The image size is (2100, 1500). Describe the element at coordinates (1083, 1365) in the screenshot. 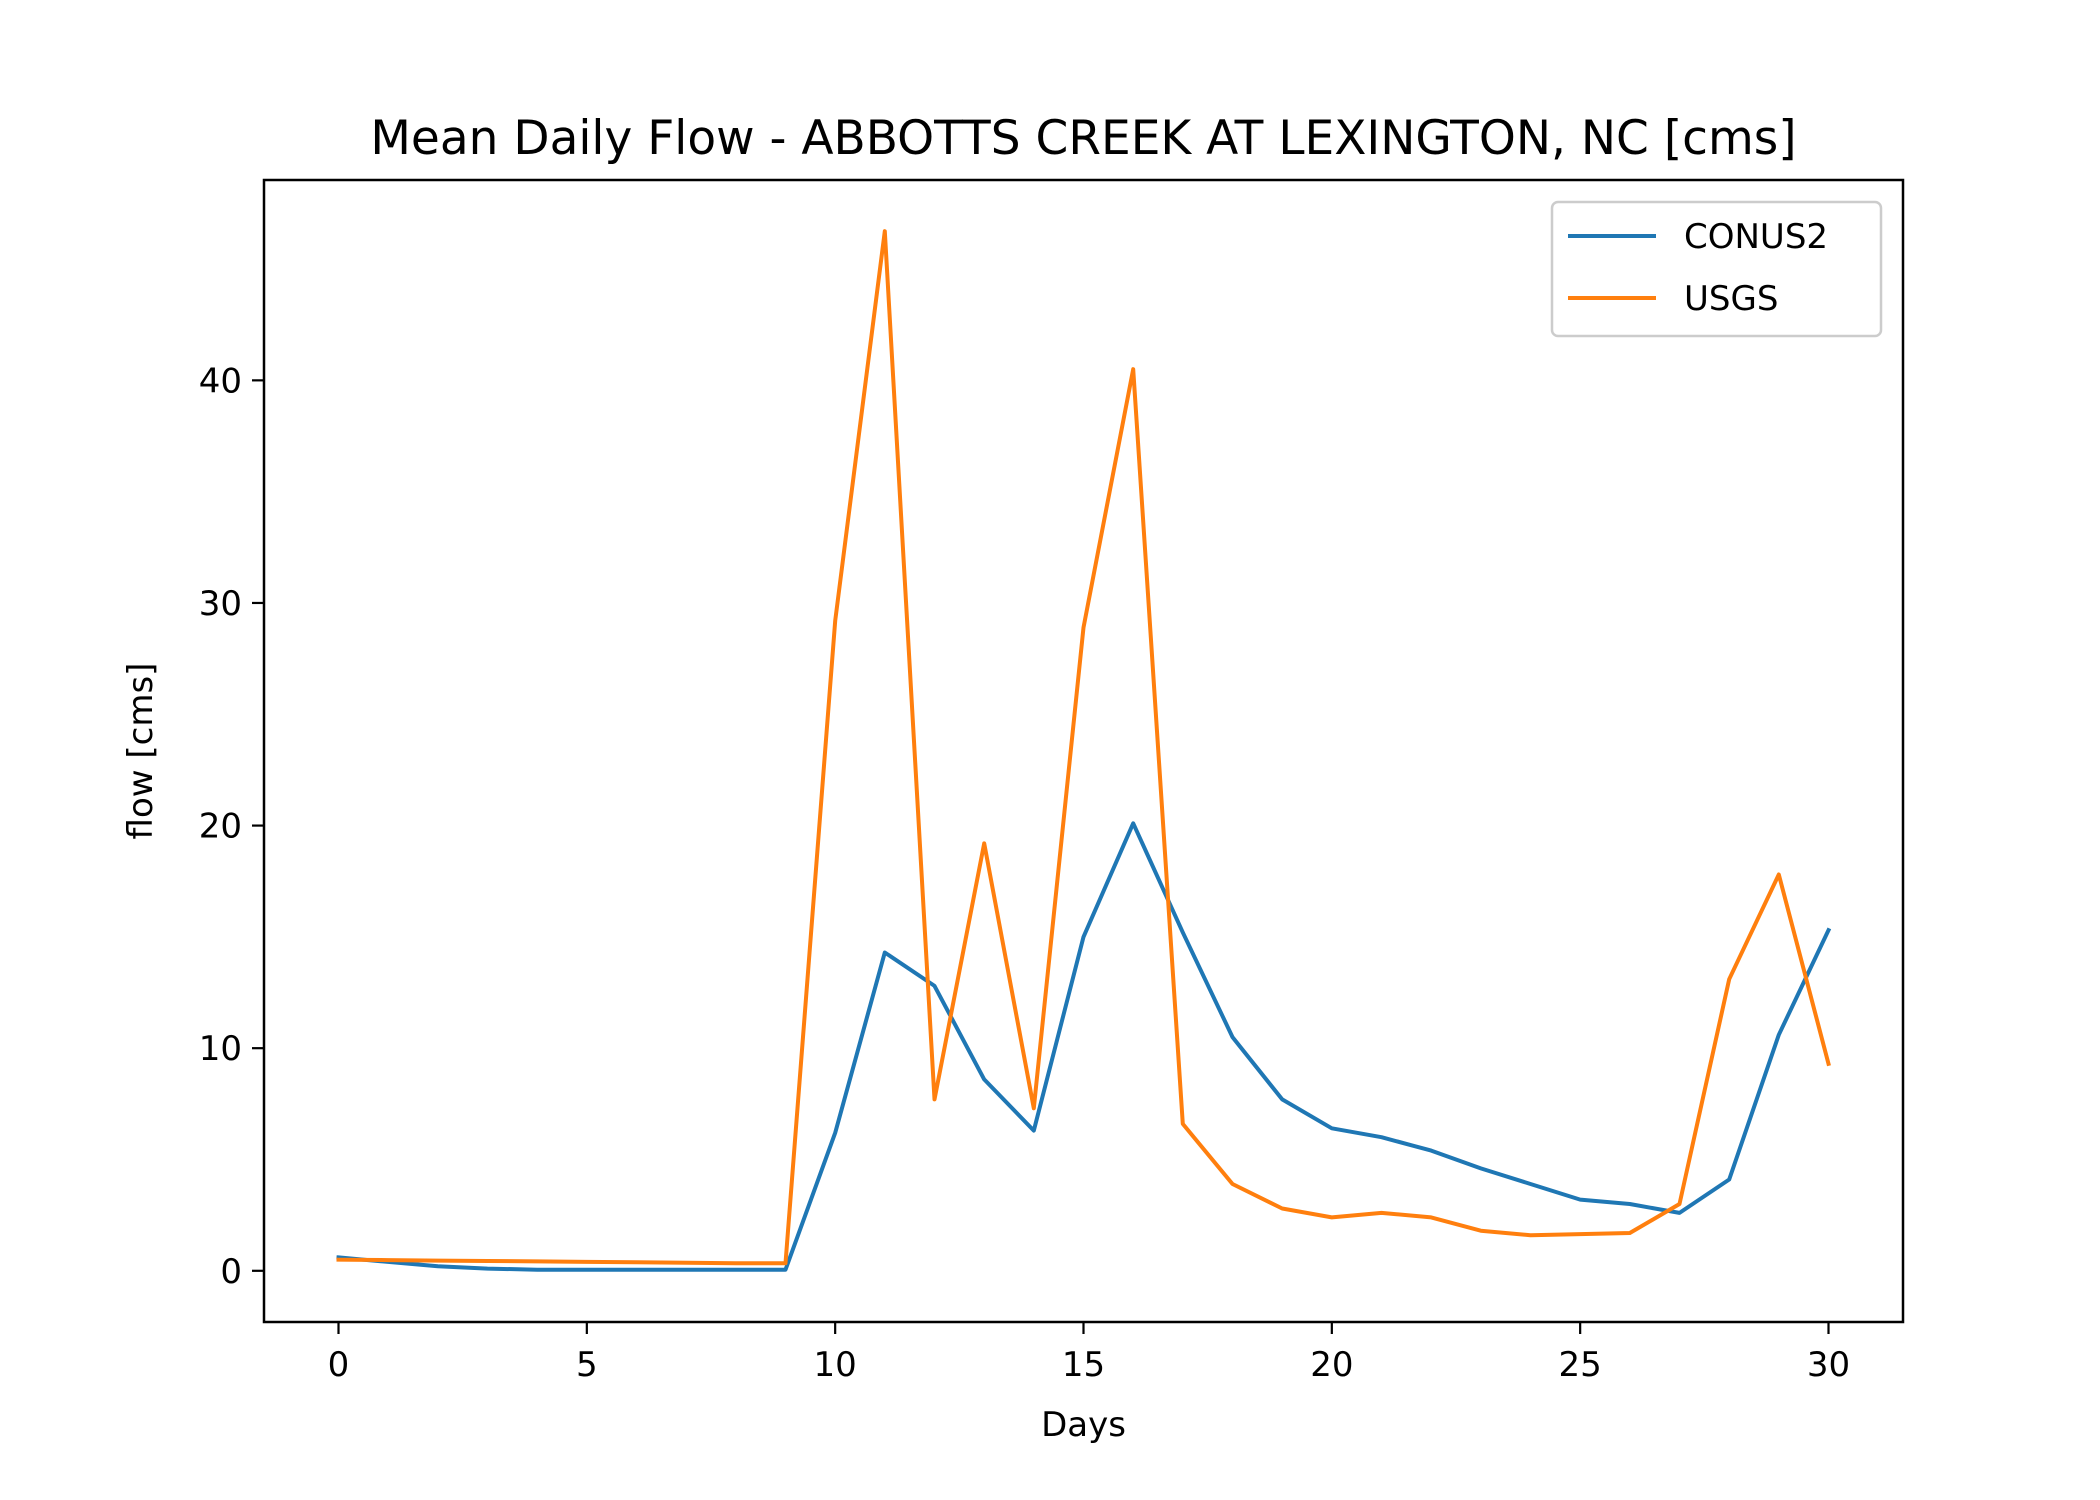

I see `x-tick-label: 15` at that location.